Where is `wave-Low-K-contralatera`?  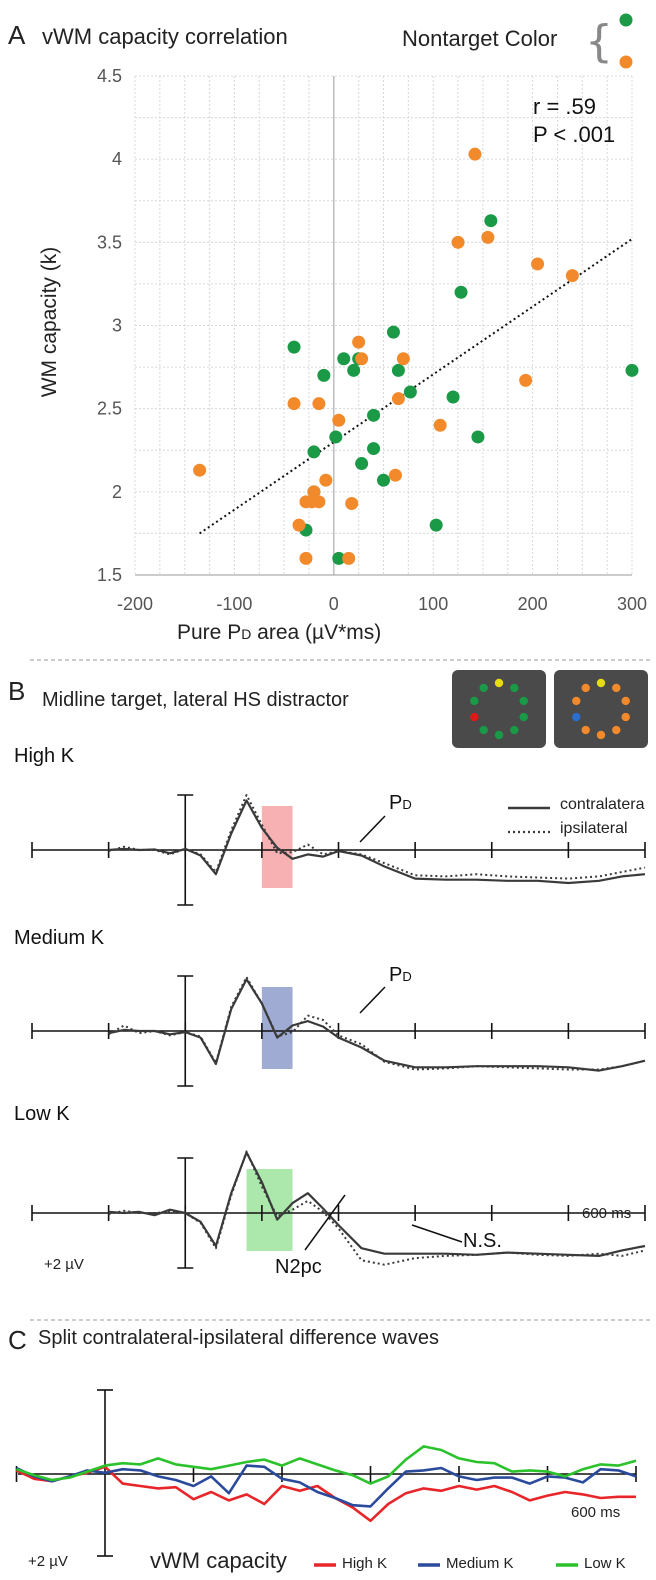 wave-Low-K-contralatera is located at coordinates (377, 1204).